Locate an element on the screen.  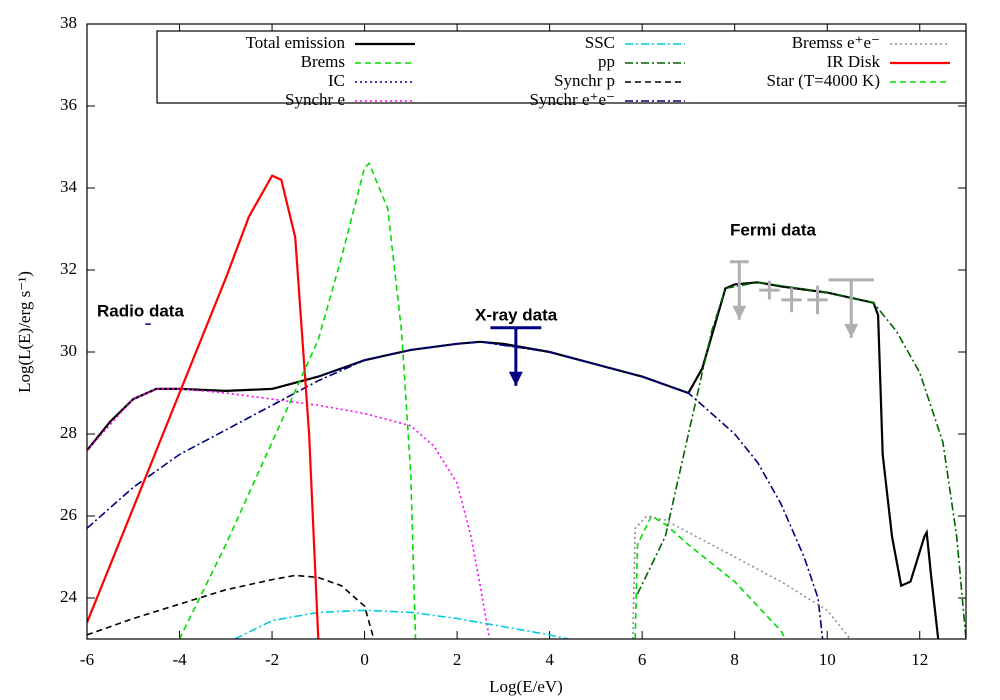
y-axis-label: Log(L(E)/erg s⁻¹) is located at coordinates (24, 332).